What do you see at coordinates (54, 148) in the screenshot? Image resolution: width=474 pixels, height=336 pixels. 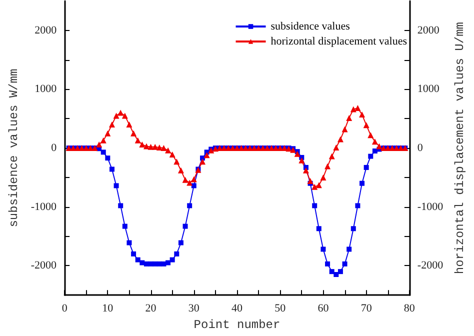 I see `y-tick-label: 0` at bounding box center [54, 148].